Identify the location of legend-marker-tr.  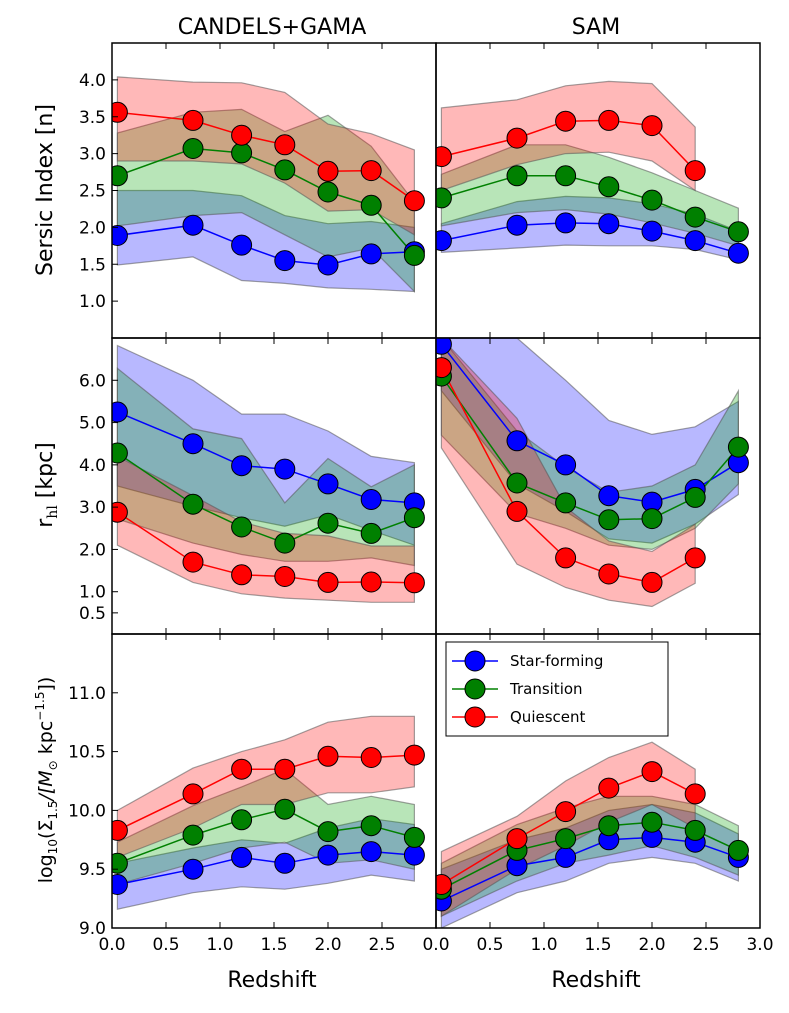
(475, 689).